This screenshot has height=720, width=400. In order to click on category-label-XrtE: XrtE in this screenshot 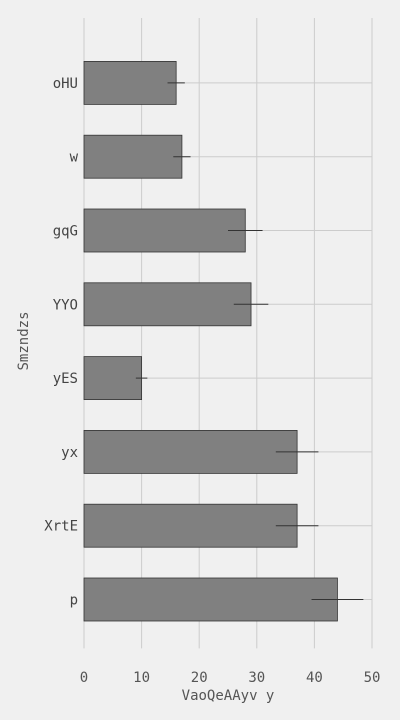, I will do `click(61, 527)`.